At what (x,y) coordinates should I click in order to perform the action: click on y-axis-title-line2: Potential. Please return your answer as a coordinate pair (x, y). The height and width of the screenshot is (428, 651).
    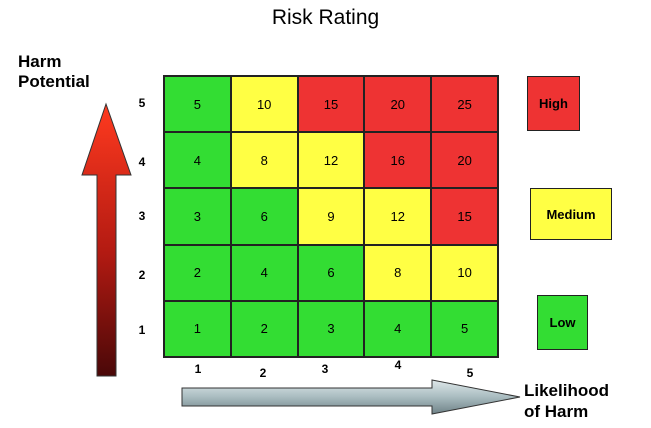
    Looking at the image, I should click on (54, 81).